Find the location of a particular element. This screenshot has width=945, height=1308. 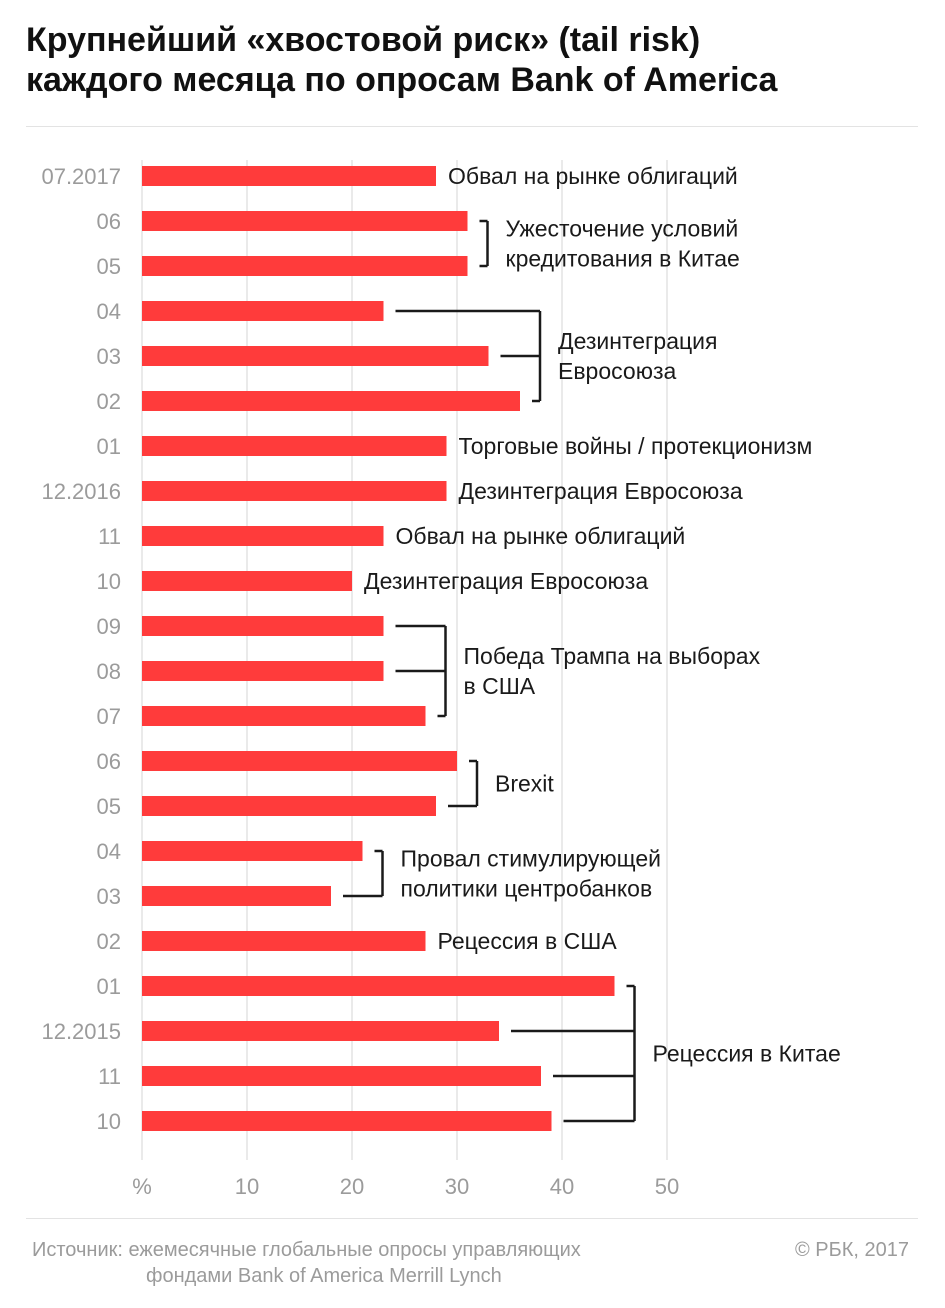

x-tick-label-40: 40 is located at coordinates (562, 1186).